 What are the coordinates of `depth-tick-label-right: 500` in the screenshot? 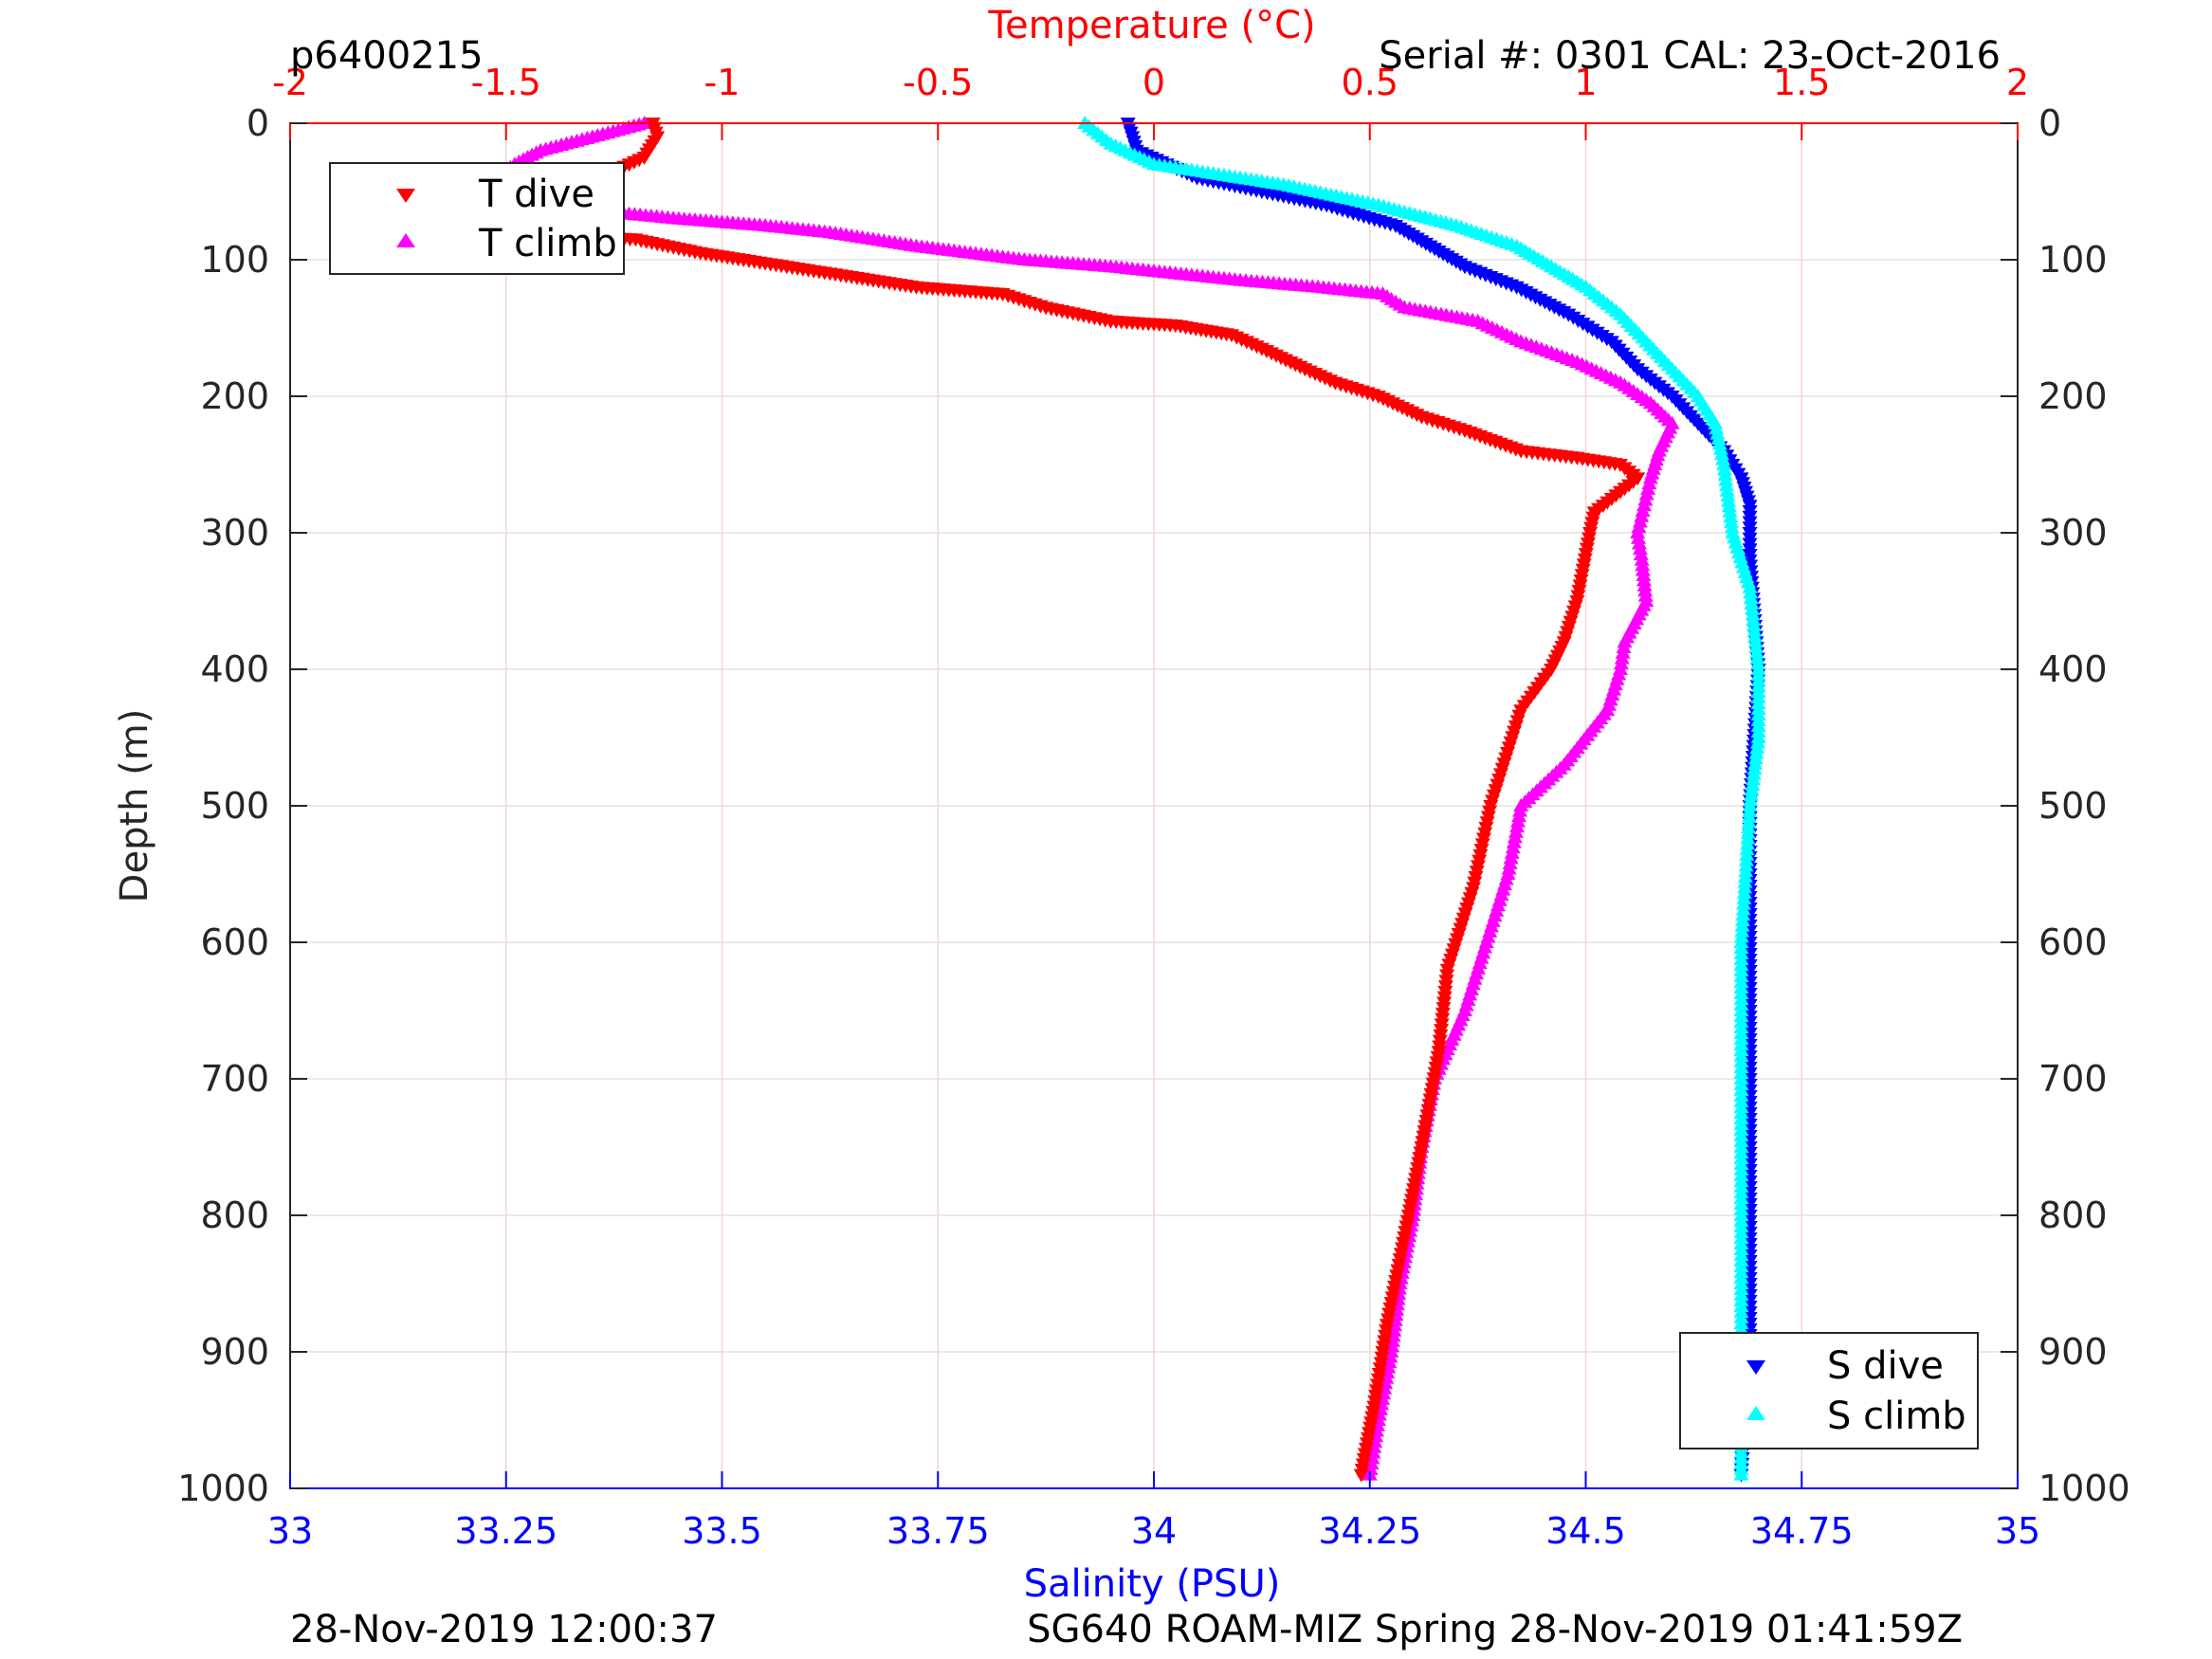 It's located at (2073, 806).